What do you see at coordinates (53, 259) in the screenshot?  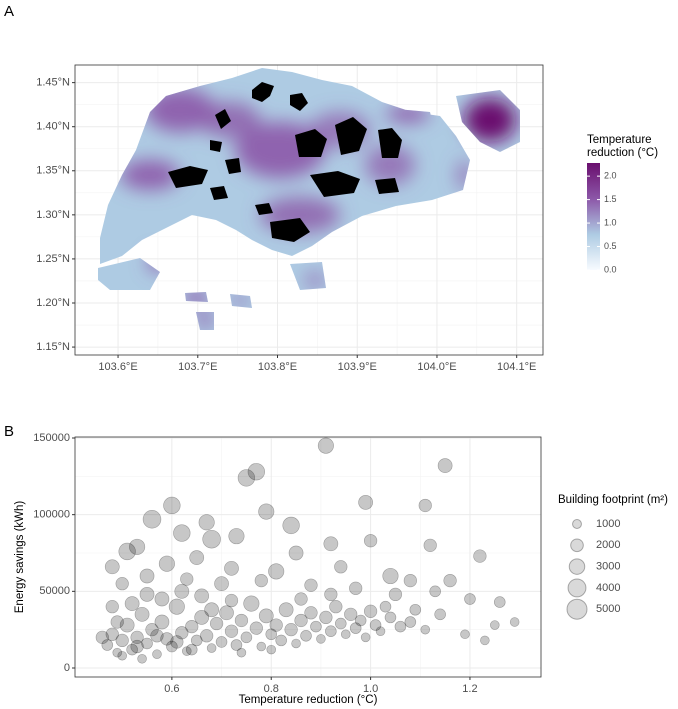 I see `y-tick-label: 1.25°N` at bounding box center [53, 259].